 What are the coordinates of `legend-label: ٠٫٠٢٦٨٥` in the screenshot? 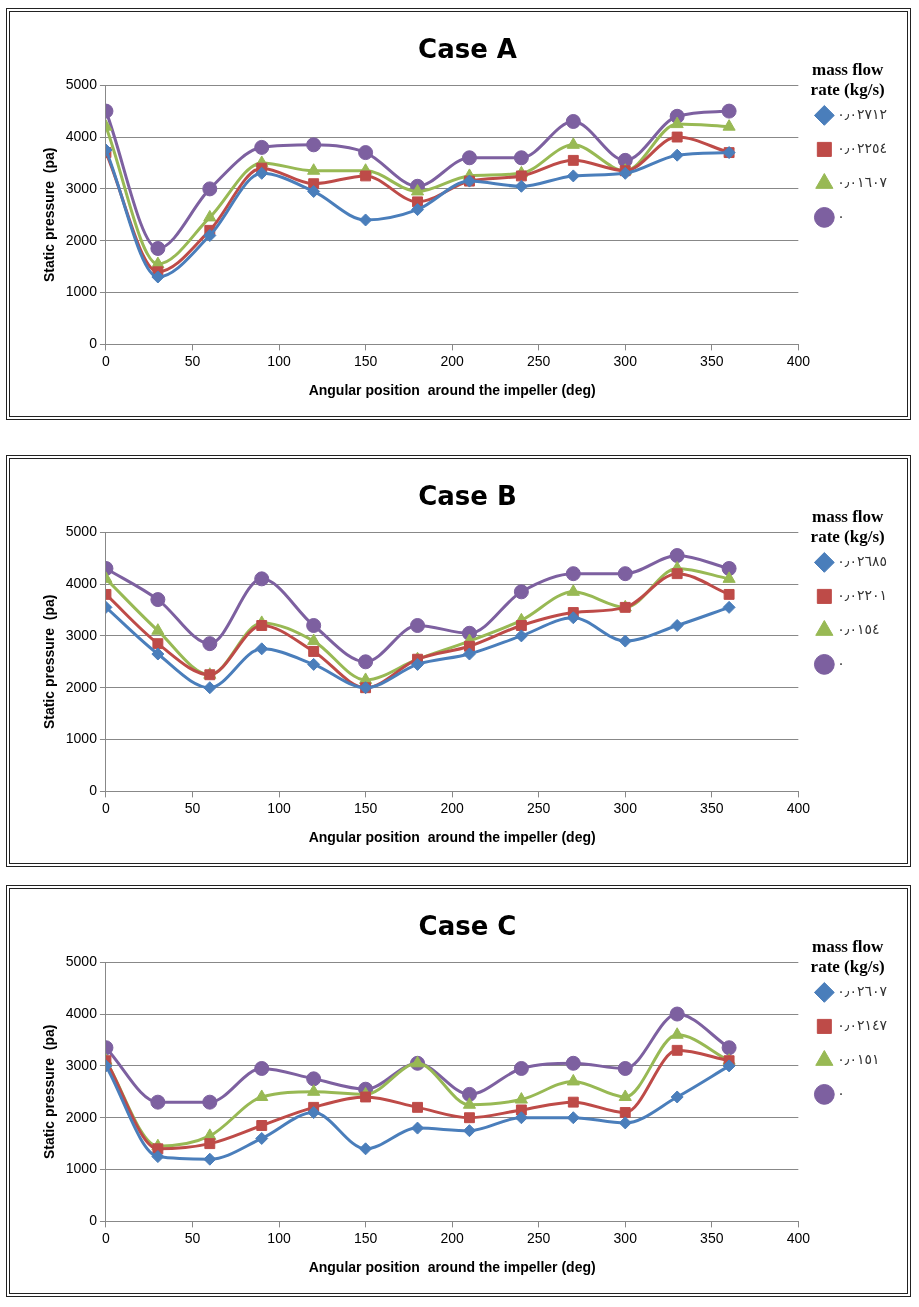 It's located at (862, 561).